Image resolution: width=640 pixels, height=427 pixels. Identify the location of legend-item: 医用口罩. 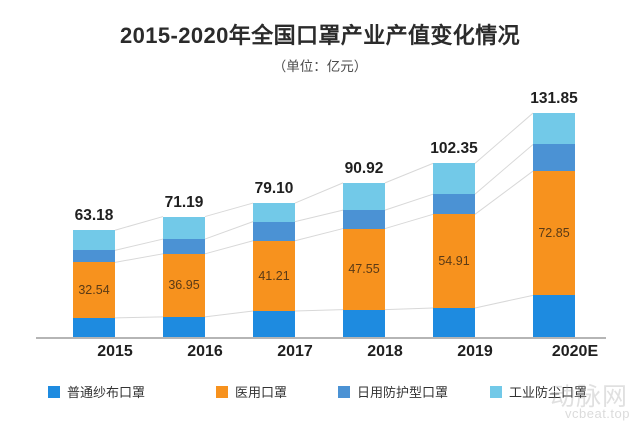
(251, 391).